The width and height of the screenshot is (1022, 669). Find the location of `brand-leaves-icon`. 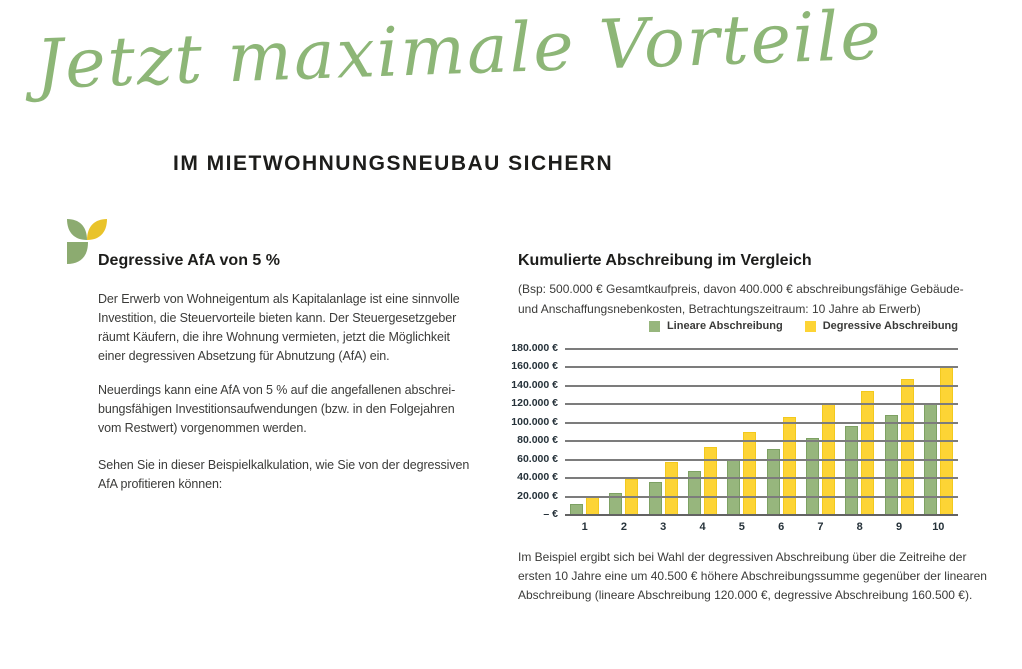

brand-leaves-icon is located at coordinates (87, 242).